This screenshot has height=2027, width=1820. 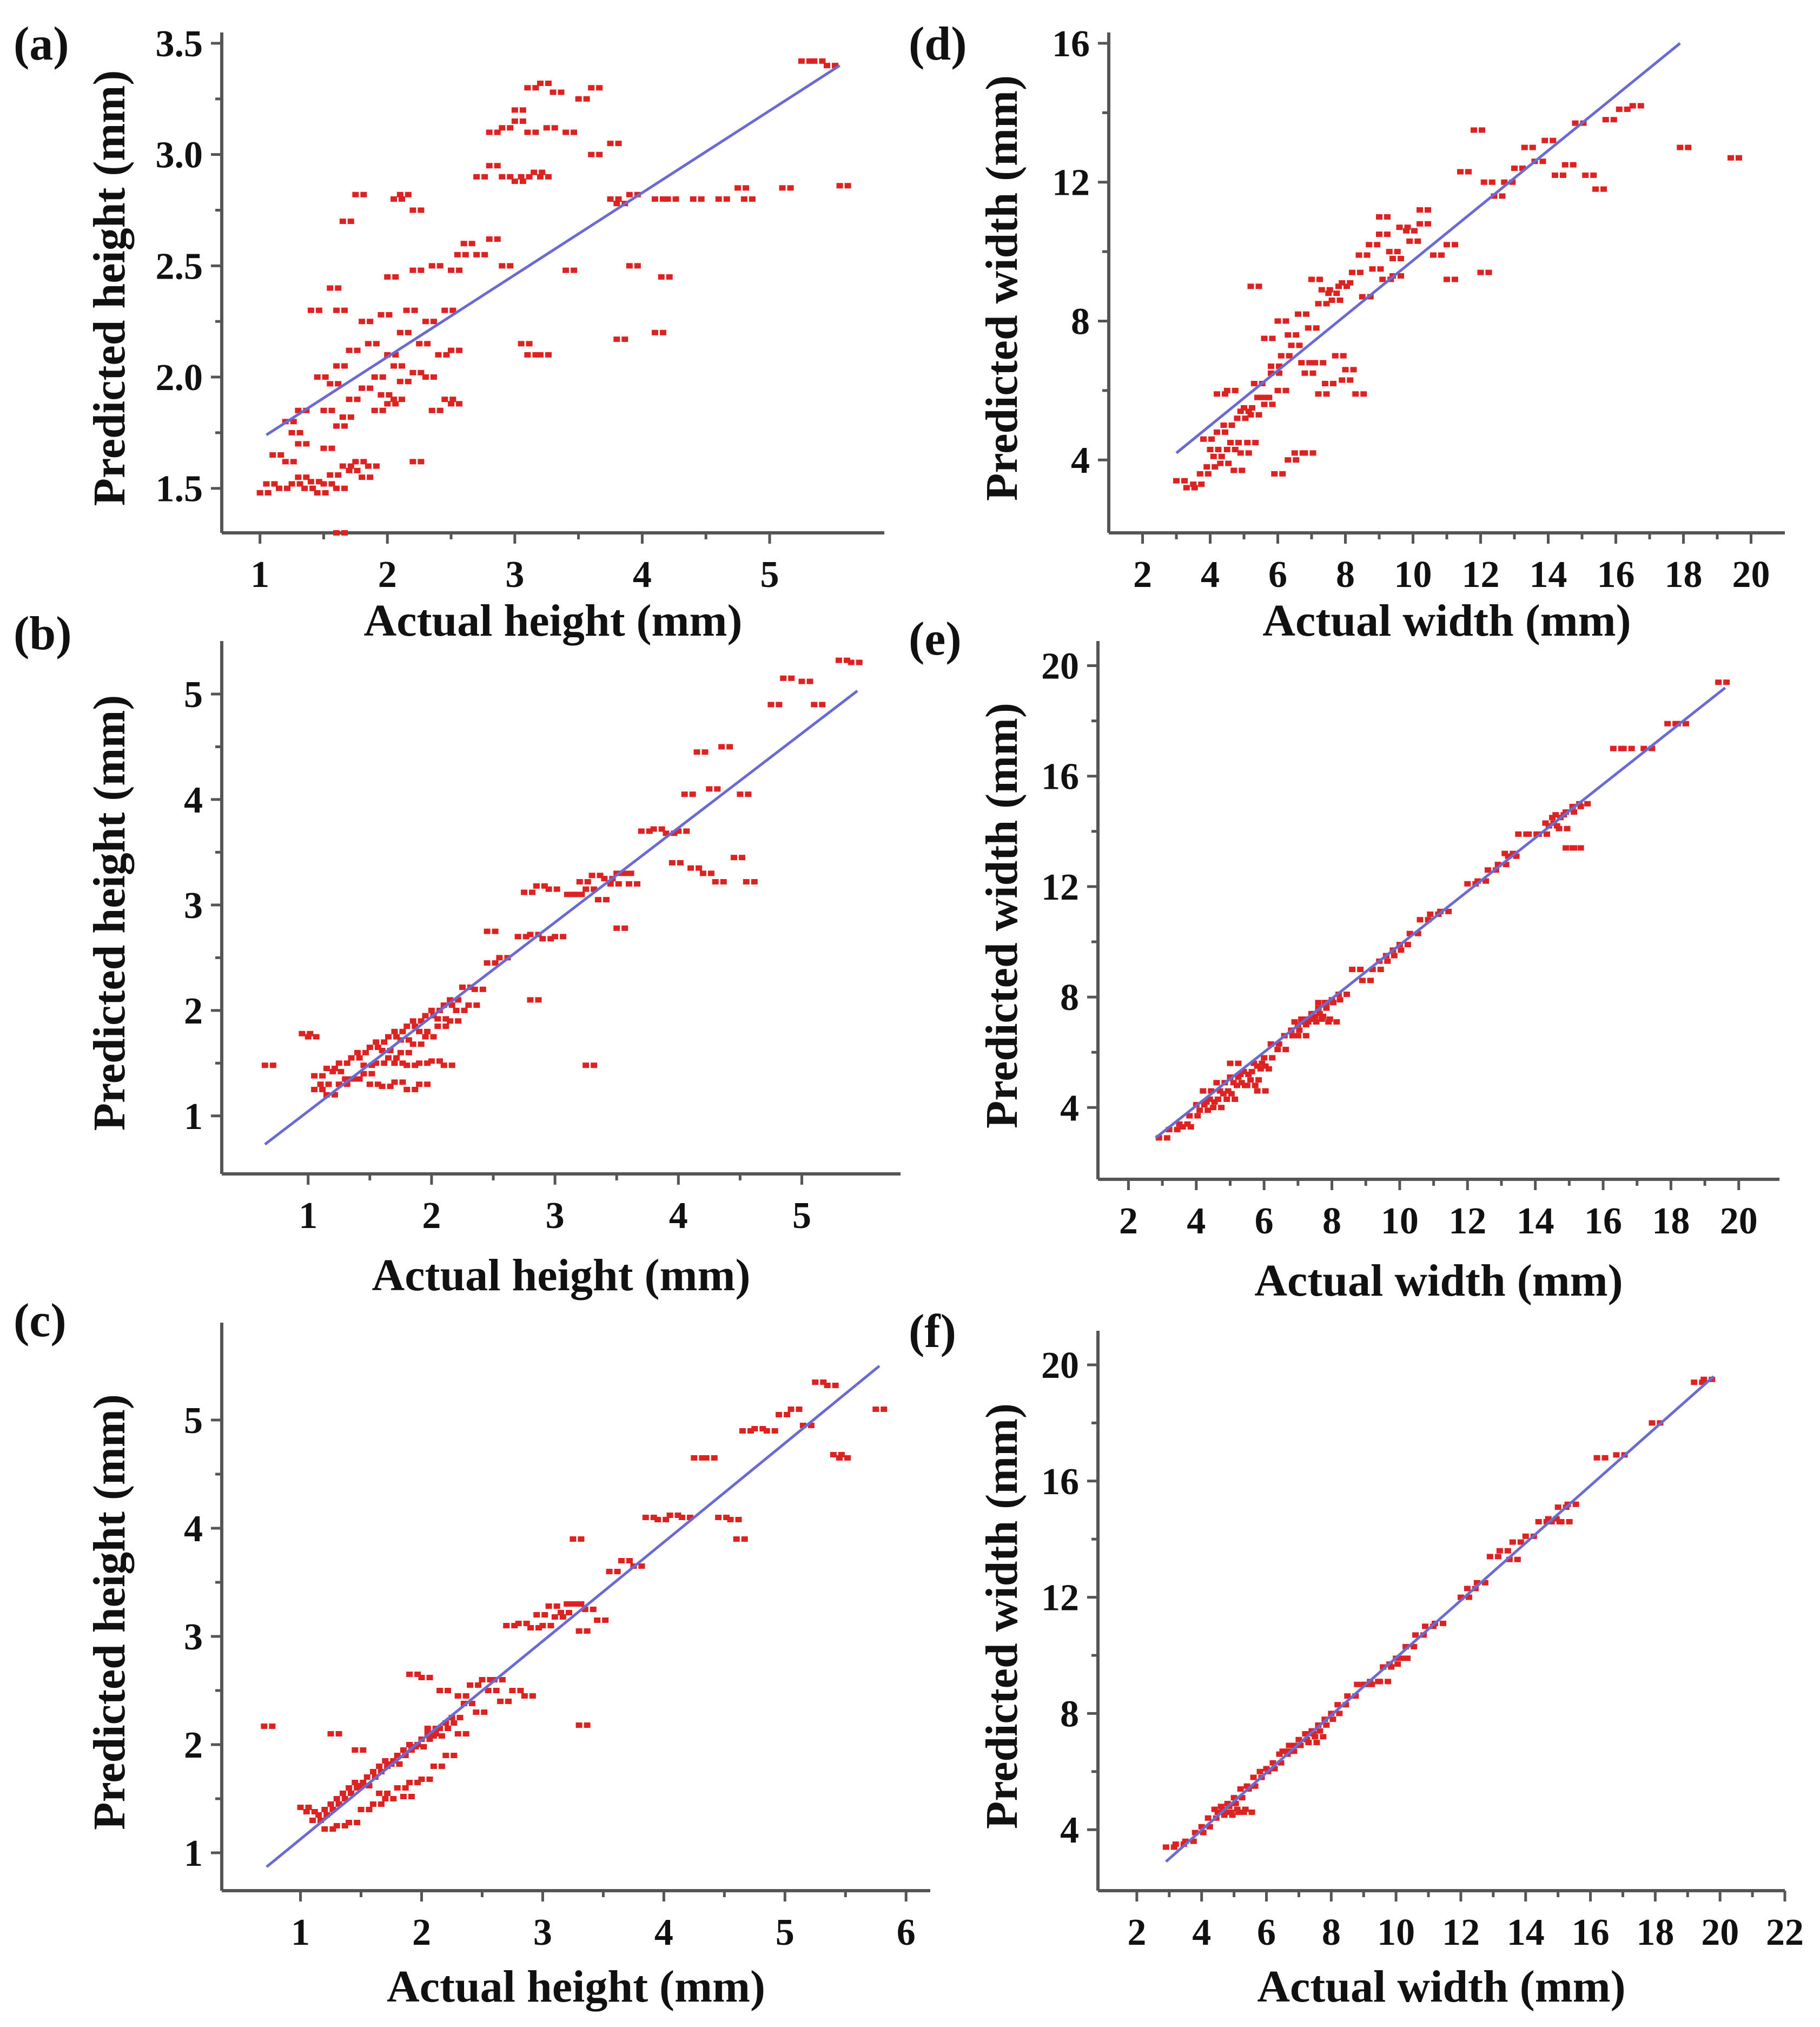 I want to click on y-tick-label: 16, so click(x=1071, y=44).